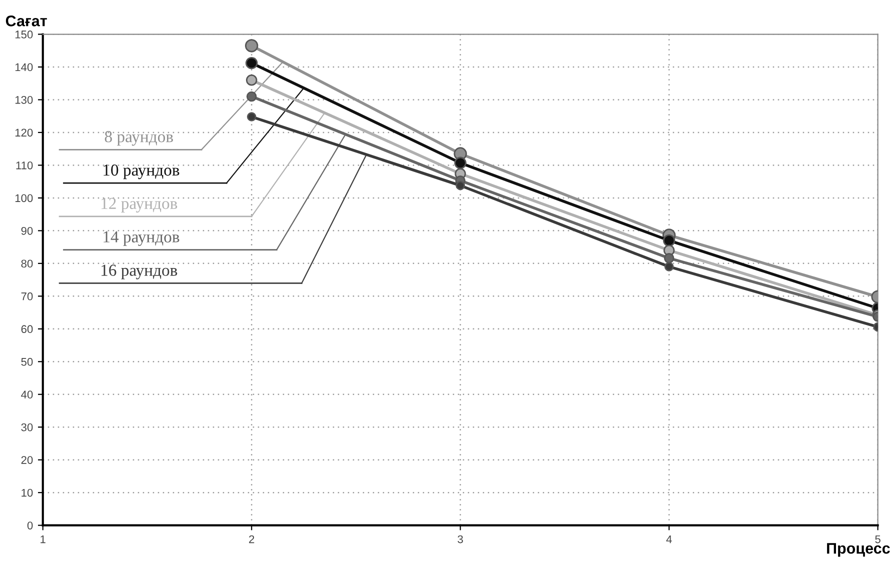 This screenshot has height=571, width=893. Describe the element at coordinates (27, 427) in the screenshot. I see `y-tick-label: 30` at that location.